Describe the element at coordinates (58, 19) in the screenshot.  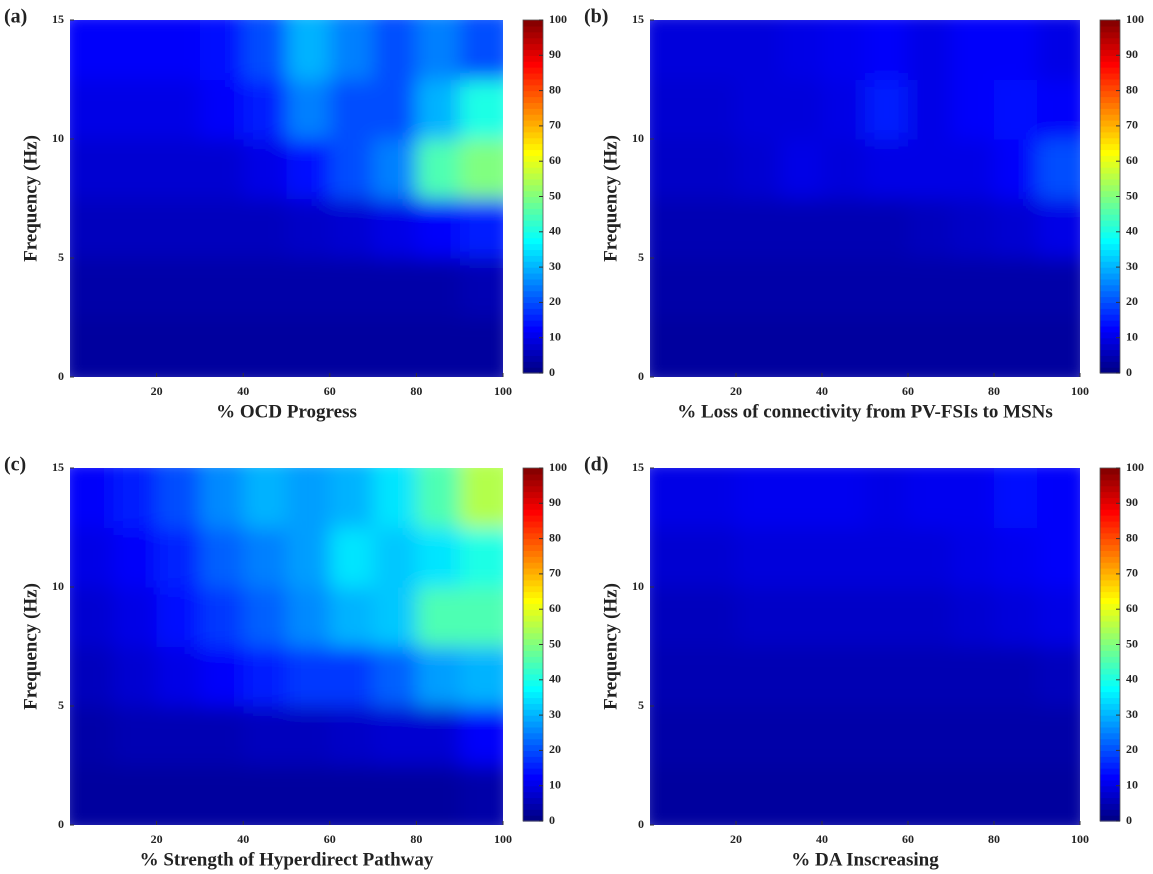
I see `y-tick-label: 15` at that location.